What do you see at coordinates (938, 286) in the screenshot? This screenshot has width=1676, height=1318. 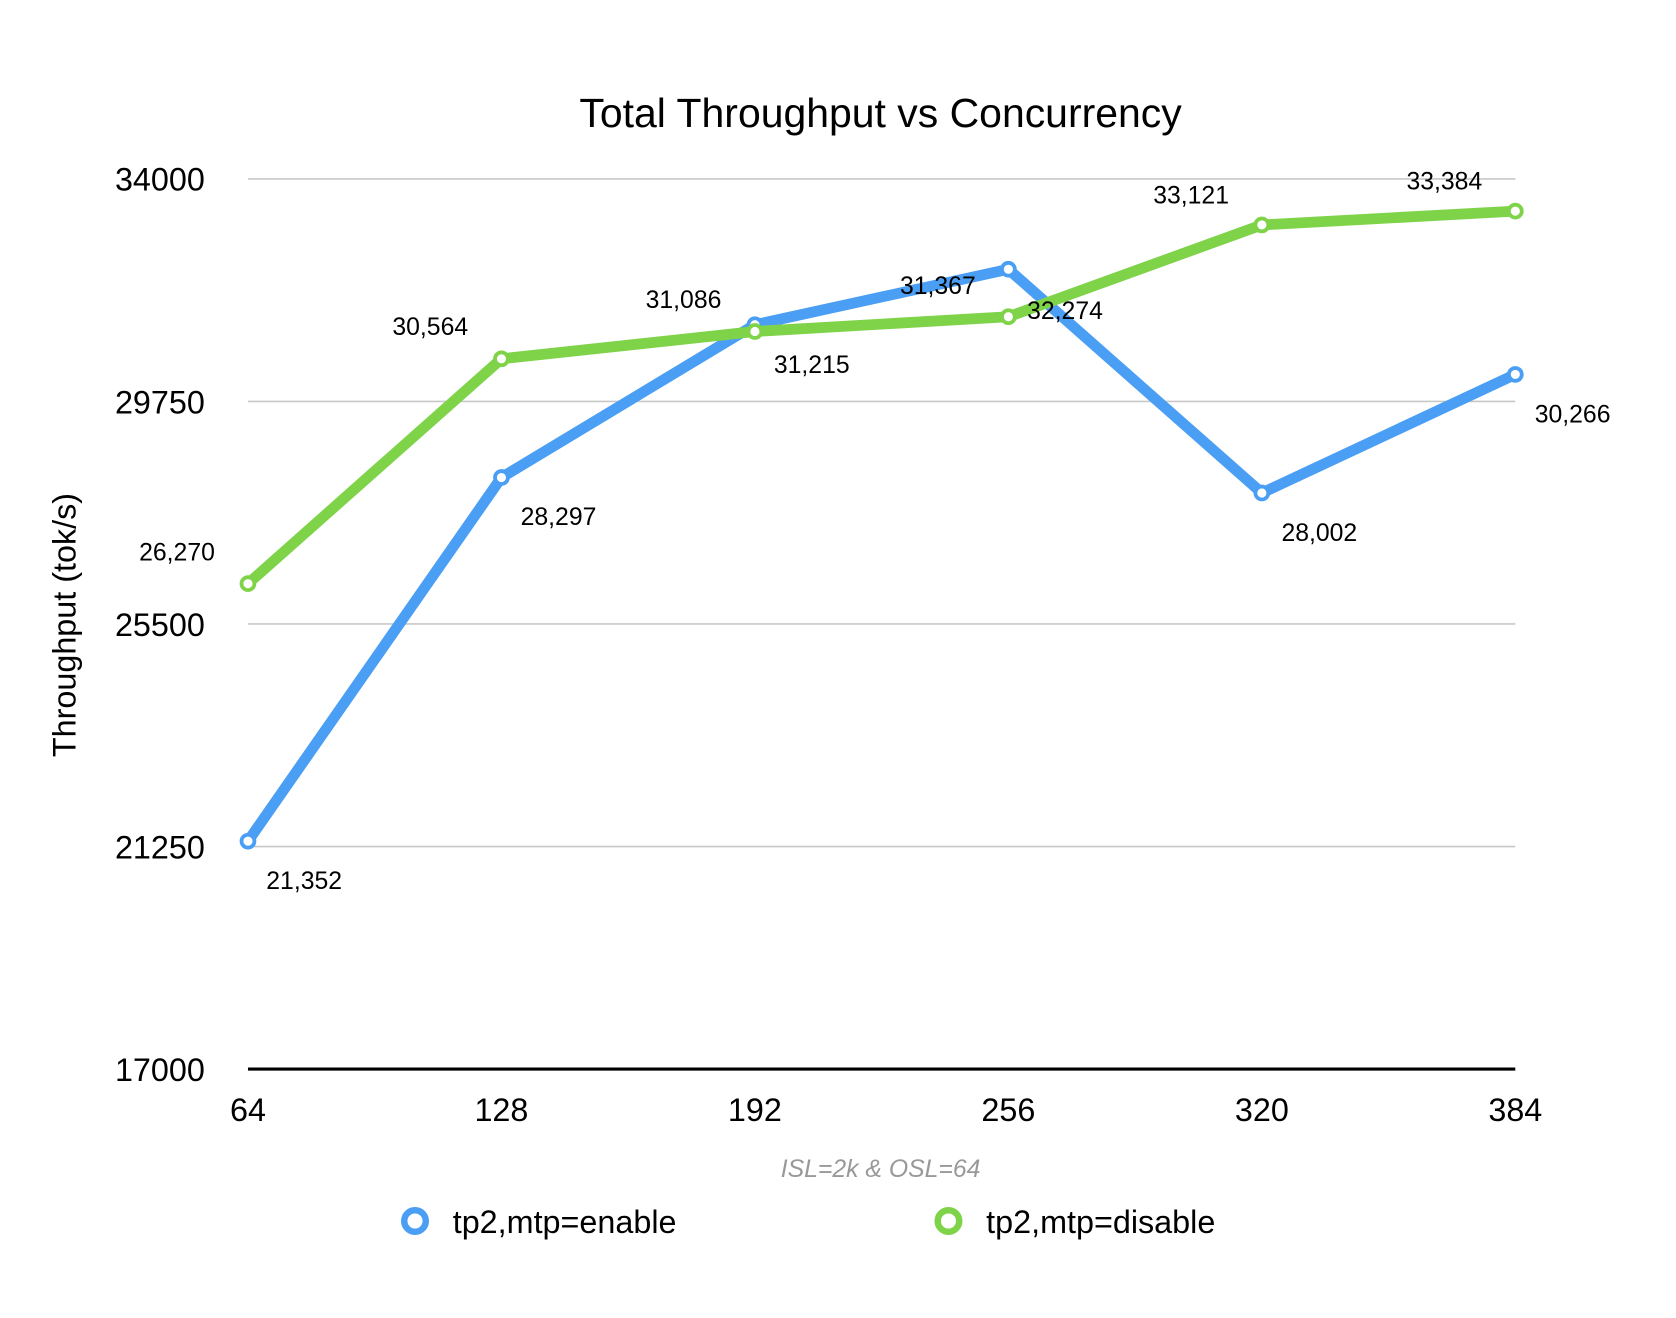 I see `data-label: 31,367` at bounding box center [938, 286].